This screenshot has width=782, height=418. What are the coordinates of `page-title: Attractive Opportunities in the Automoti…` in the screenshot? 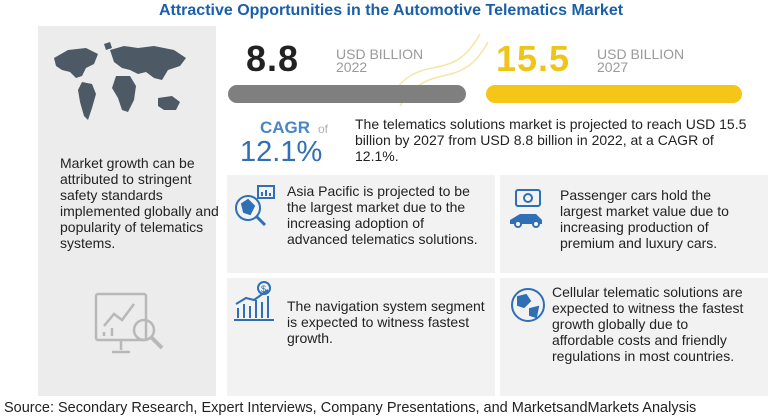 It's located at (391, 10).